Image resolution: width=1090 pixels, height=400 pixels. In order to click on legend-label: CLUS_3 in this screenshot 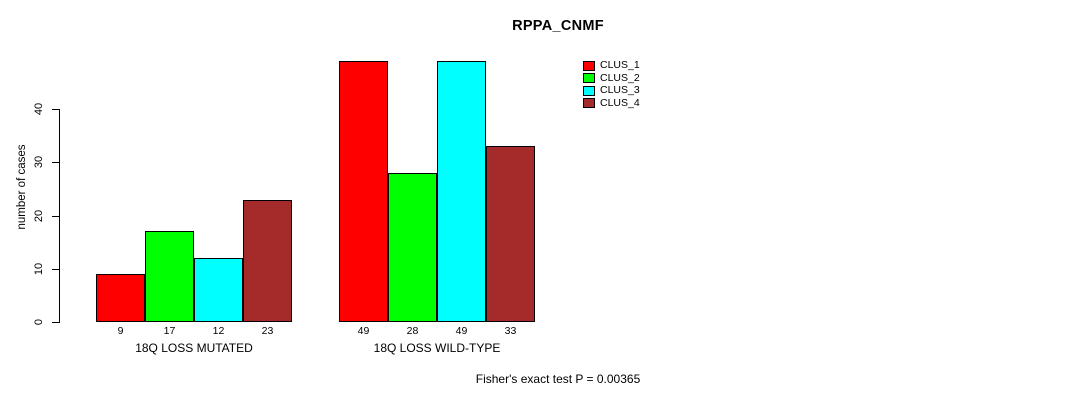, I will do `click(620, 90)`.